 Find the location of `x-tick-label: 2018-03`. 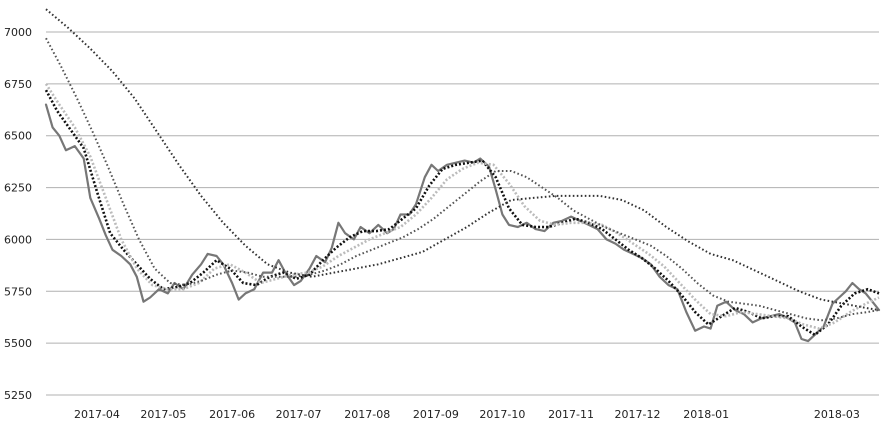

x-tick-label: 2018-03 is located at coordinates (837, 414).